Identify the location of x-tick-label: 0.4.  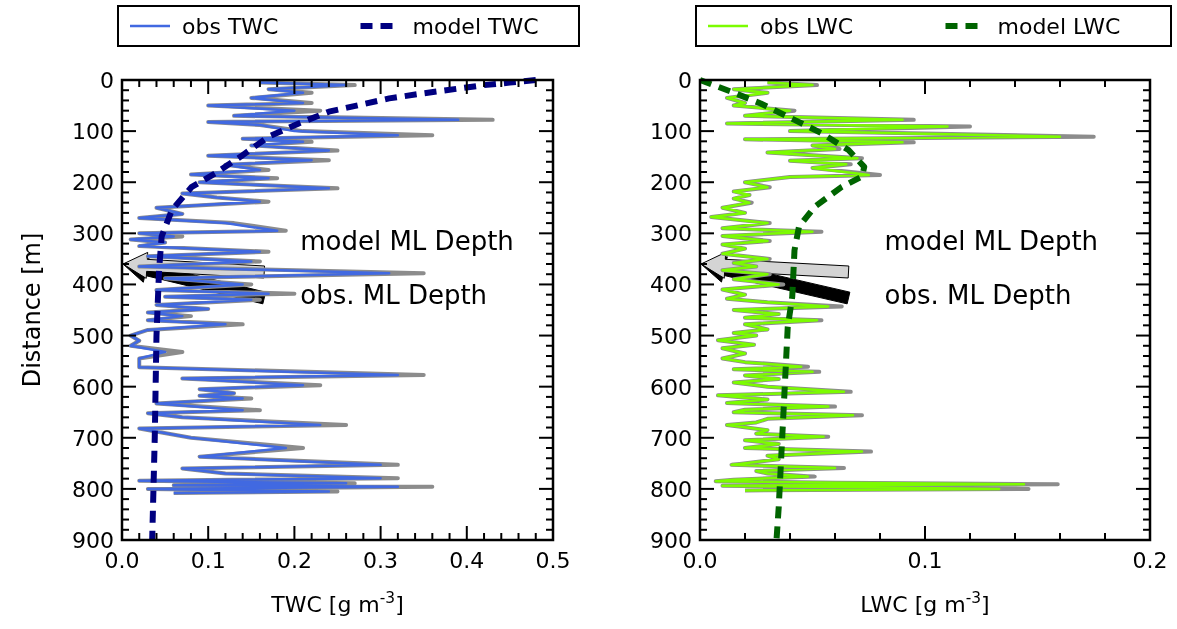
(467, 560).